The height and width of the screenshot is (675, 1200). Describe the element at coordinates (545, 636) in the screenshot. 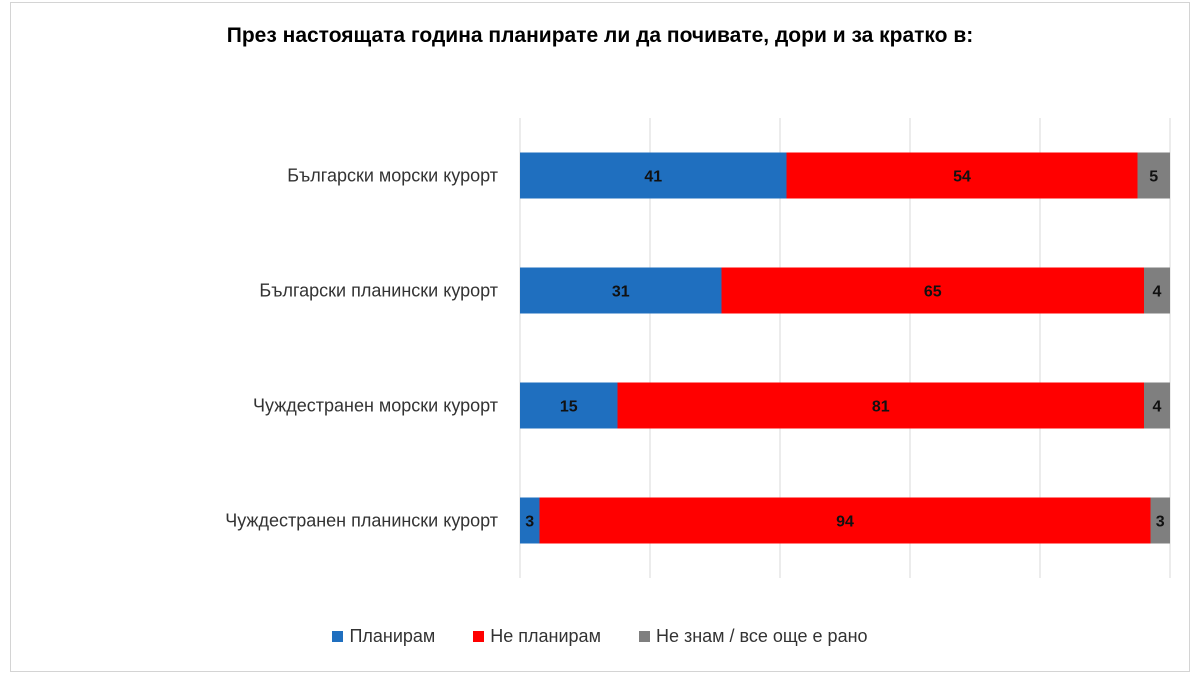

I see `legend-label: Не планирам` at that location.